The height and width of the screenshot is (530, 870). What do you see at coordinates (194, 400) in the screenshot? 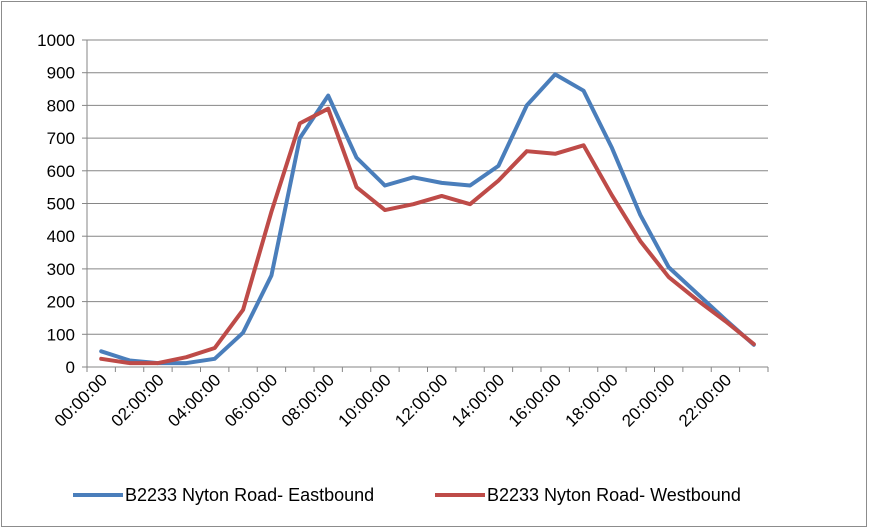
I see `x-tick-label: 04:00:00` at bounding box center [194, 400].